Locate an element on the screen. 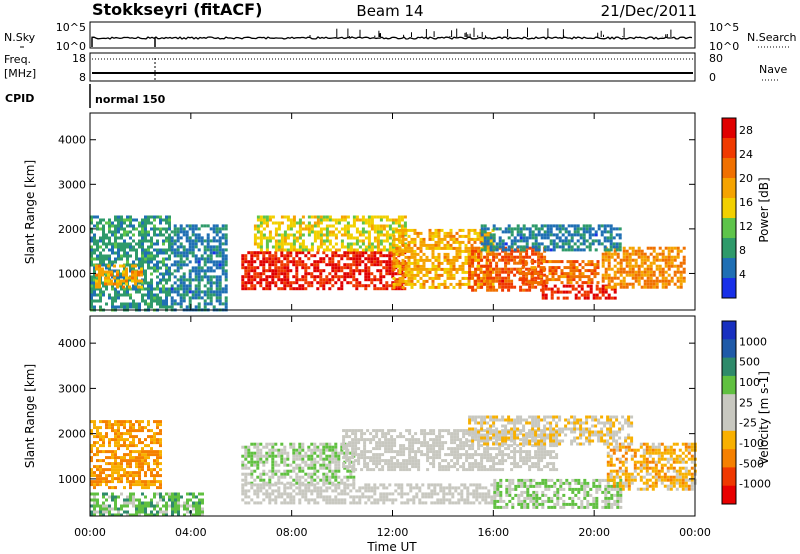 Image resolution: width=800 pixels, height=554 pixels. freq-label-line1: Freq. is located at coordinates (17, 59).